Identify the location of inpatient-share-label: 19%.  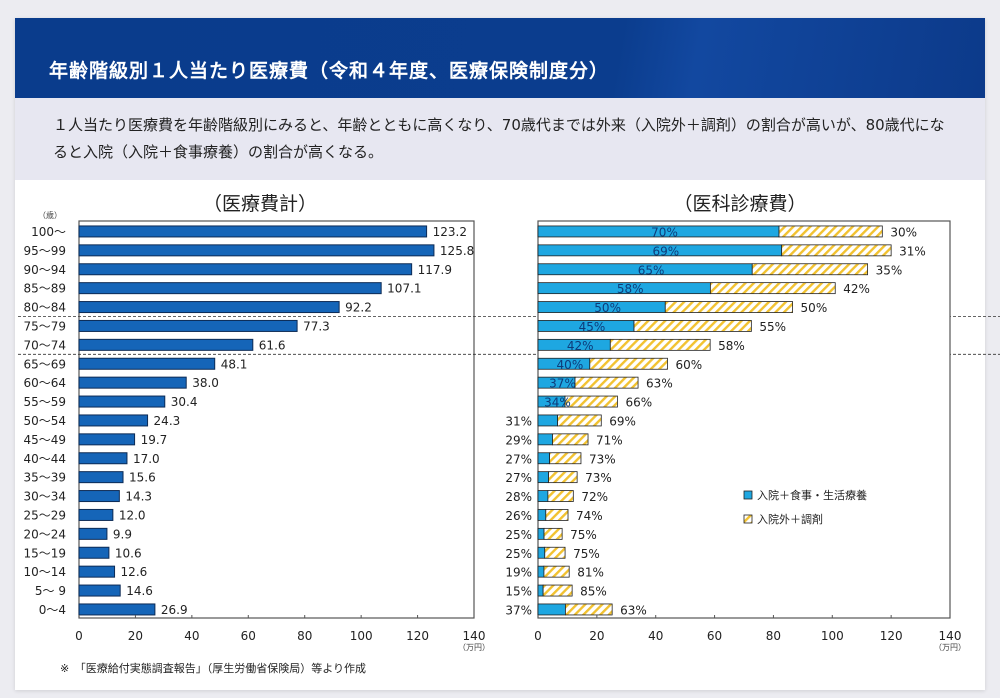
(518, 573).